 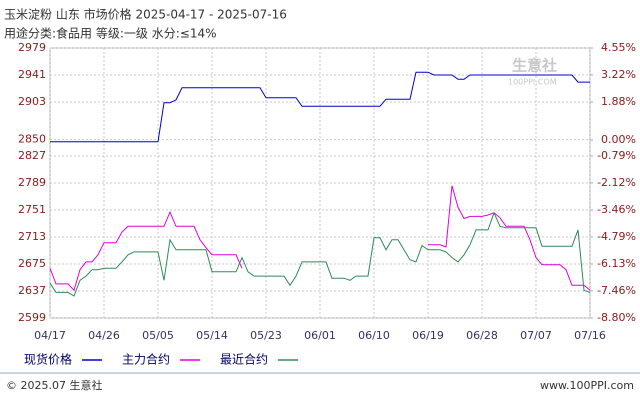 I want to click on y2-tick-label: -7.46%, so click(x=616, y=290).